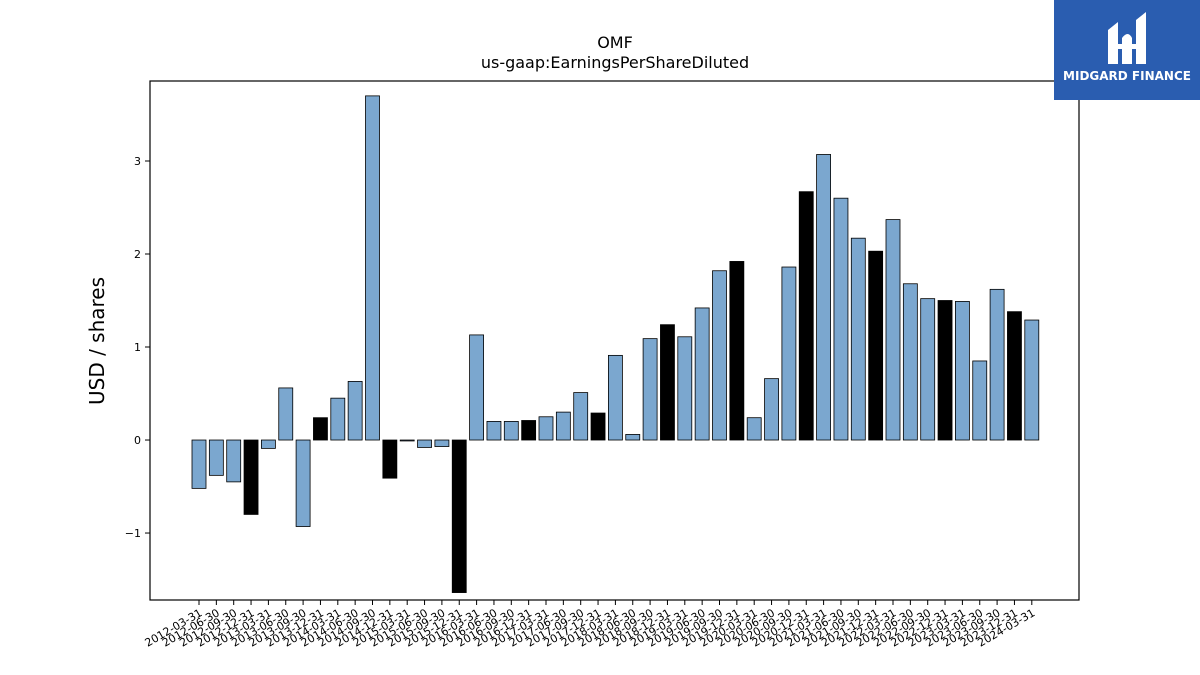  I want to click on logo-text: MIDGARD FINANCE, so click(1127, 76).